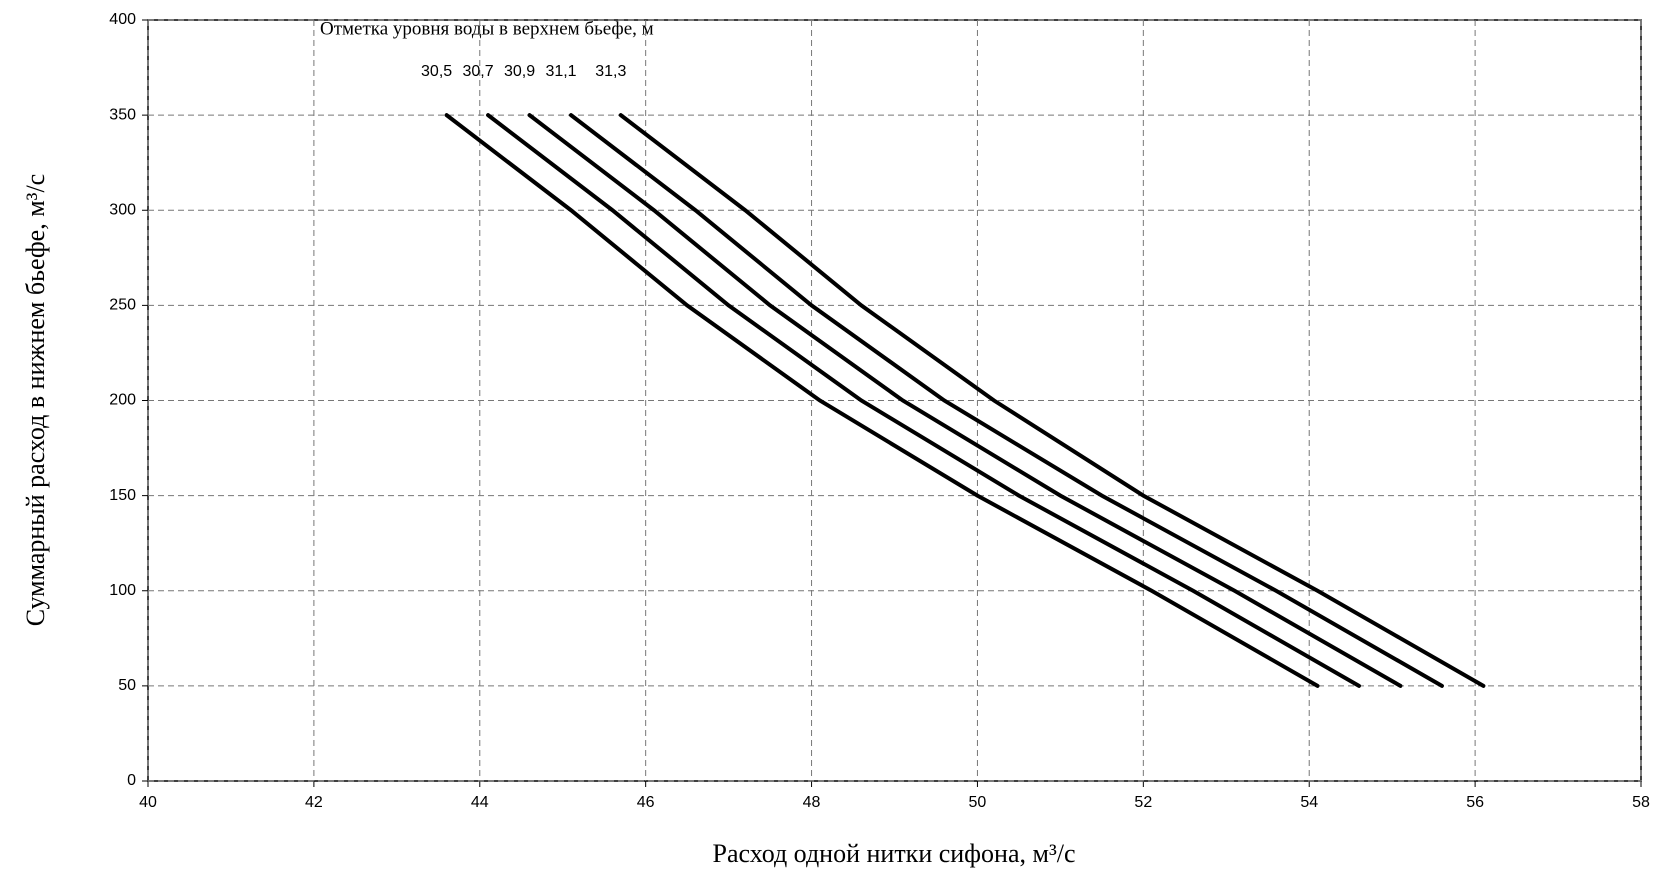  I want to click on y-tick-label: 200, so click(122, 400).